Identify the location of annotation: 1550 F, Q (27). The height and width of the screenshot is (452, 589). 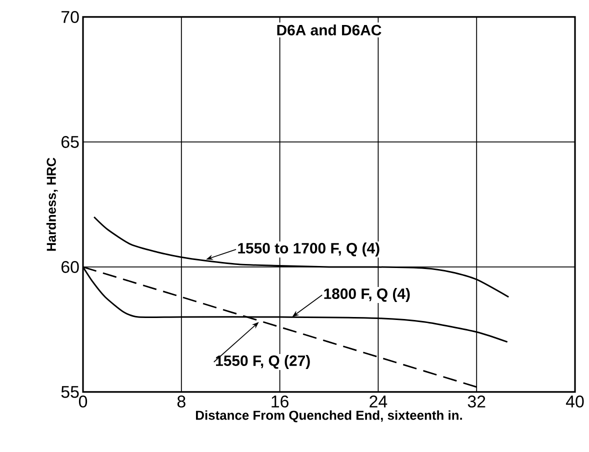
(263, 362).